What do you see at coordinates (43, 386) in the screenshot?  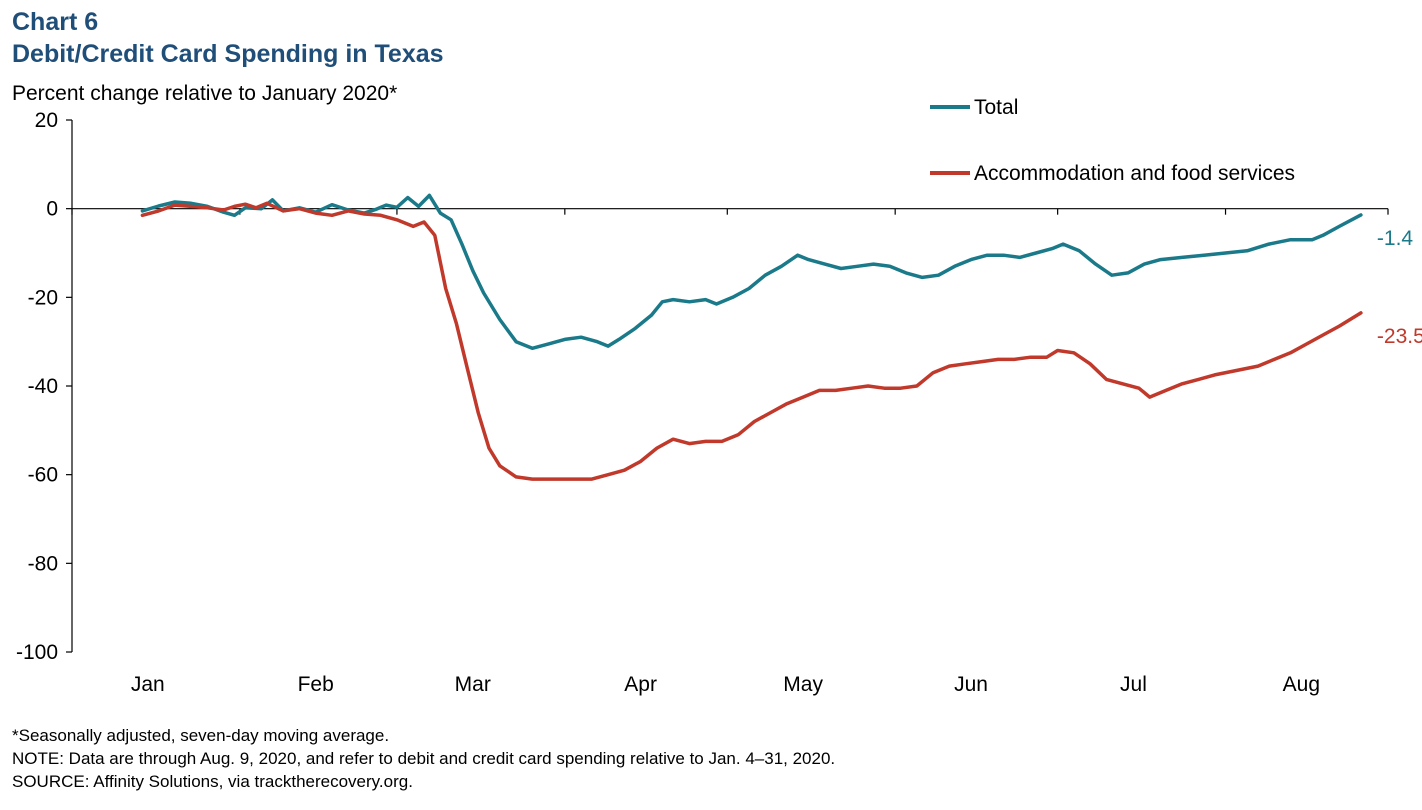 I see `y-tick-label: -40` at bounding box center [43, 386].